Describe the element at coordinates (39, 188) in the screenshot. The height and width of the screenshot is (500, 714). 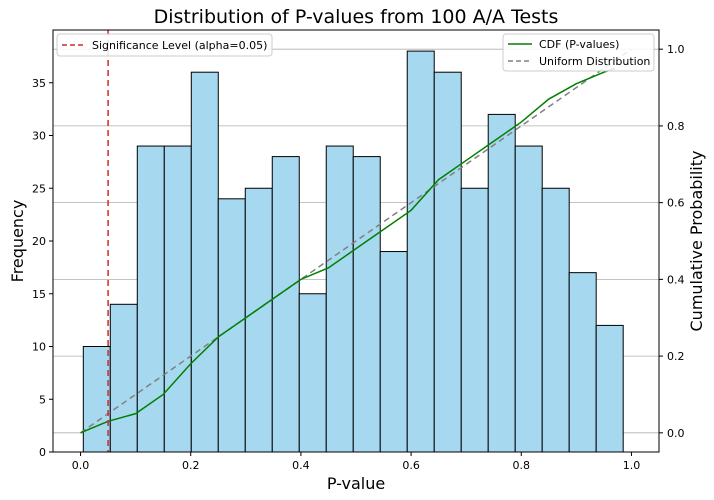
I see `y-tick-label: 25` at that location.